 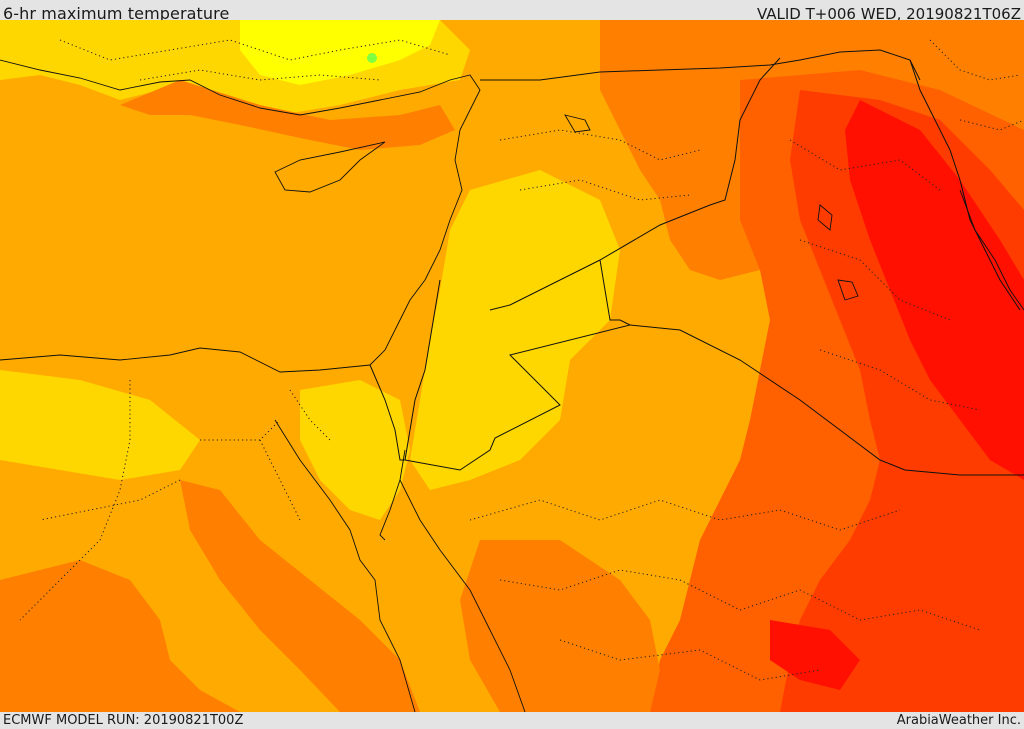 What do you see at coordinates (577, 123) in the screenshot?
I see `lake-assad` at bounding box center [577, 123].